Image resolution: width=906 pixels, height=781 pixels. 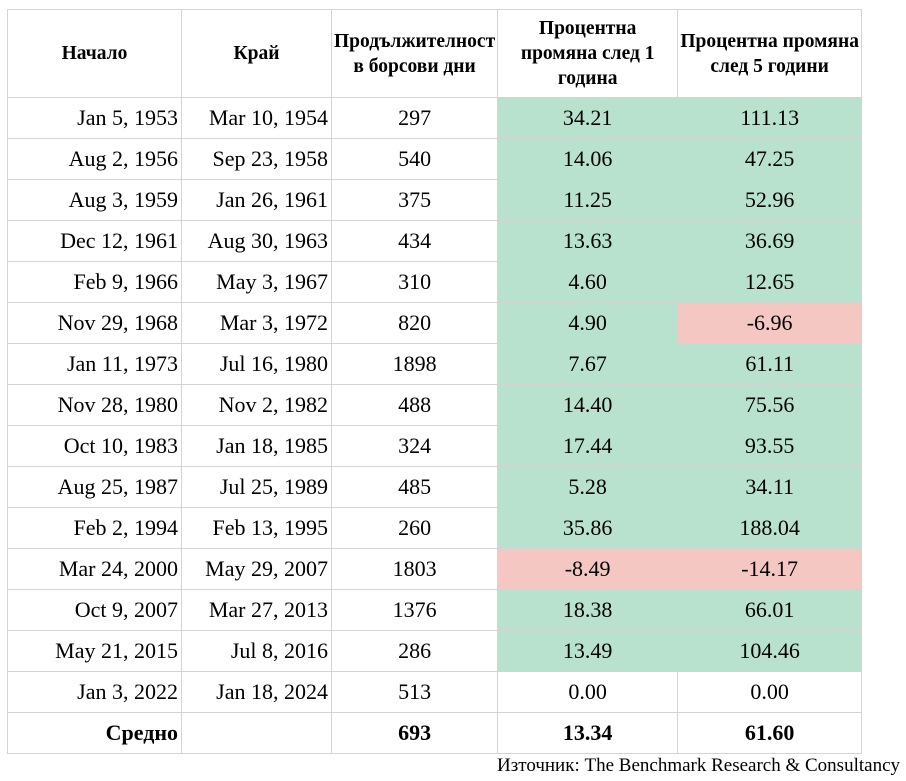 What do you see at coordinates (94, 610) in the screenshot?
I see `cell-start: Oct 9, 2007` at bounding box center [94, 610].